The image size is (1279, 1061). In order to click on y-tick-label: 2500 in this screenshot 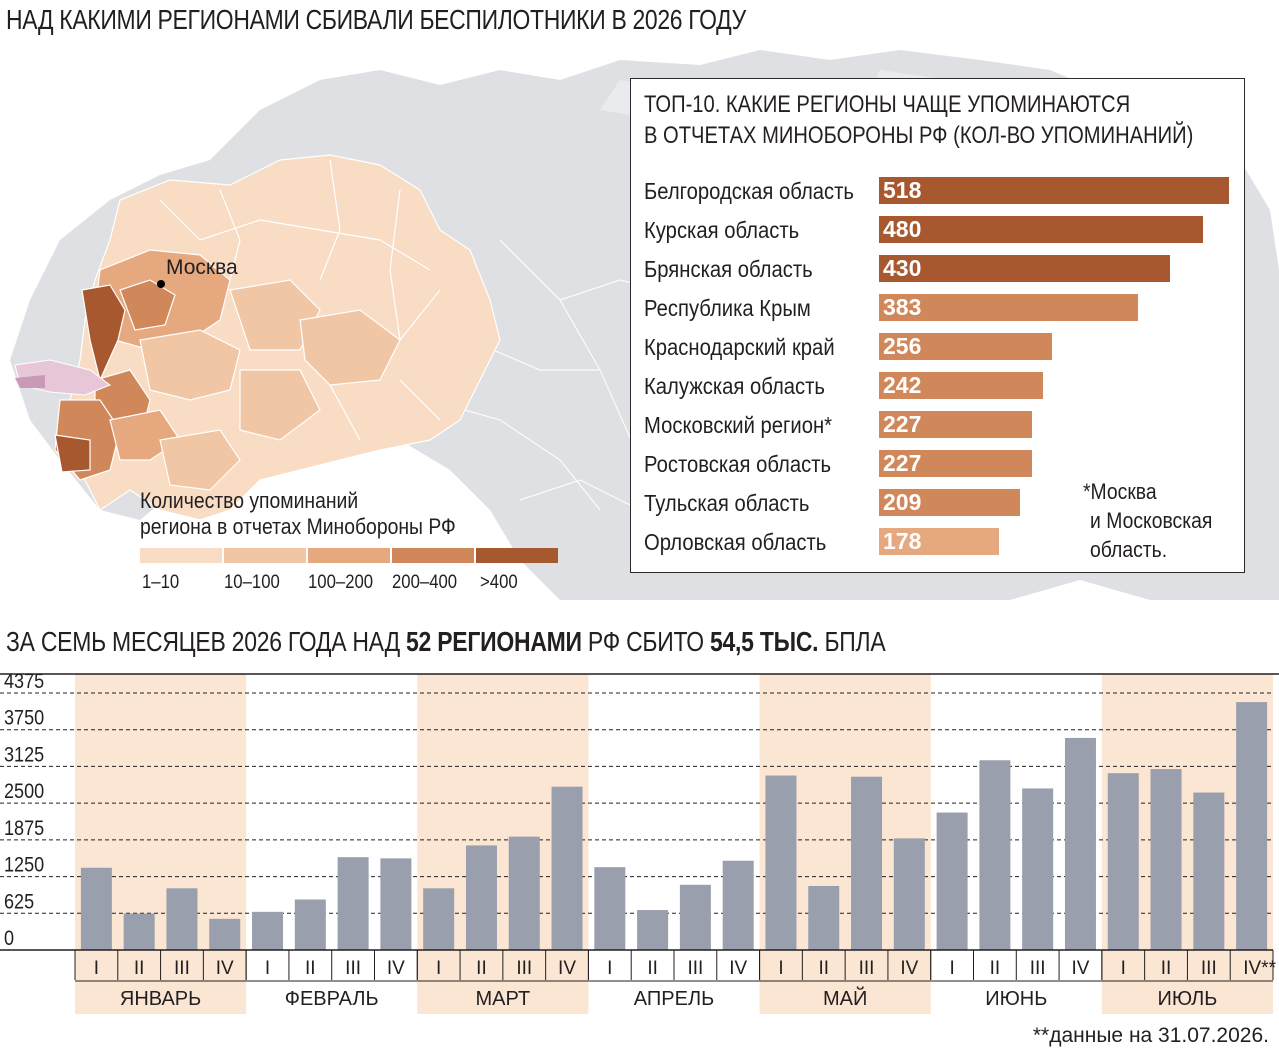, I will do `click(24, 792)`.